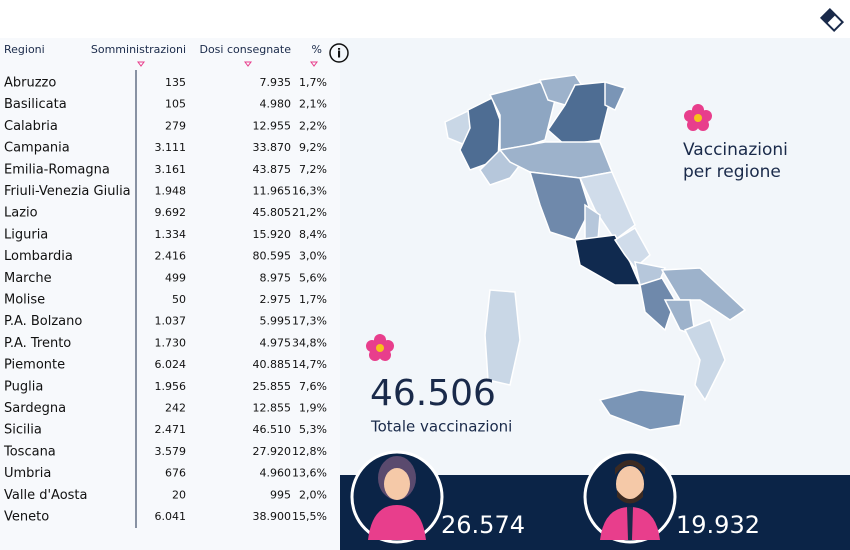 The height and width of the screenshot is (550, 850). I want to click on table-cell: 46.510, so click(272, 429).